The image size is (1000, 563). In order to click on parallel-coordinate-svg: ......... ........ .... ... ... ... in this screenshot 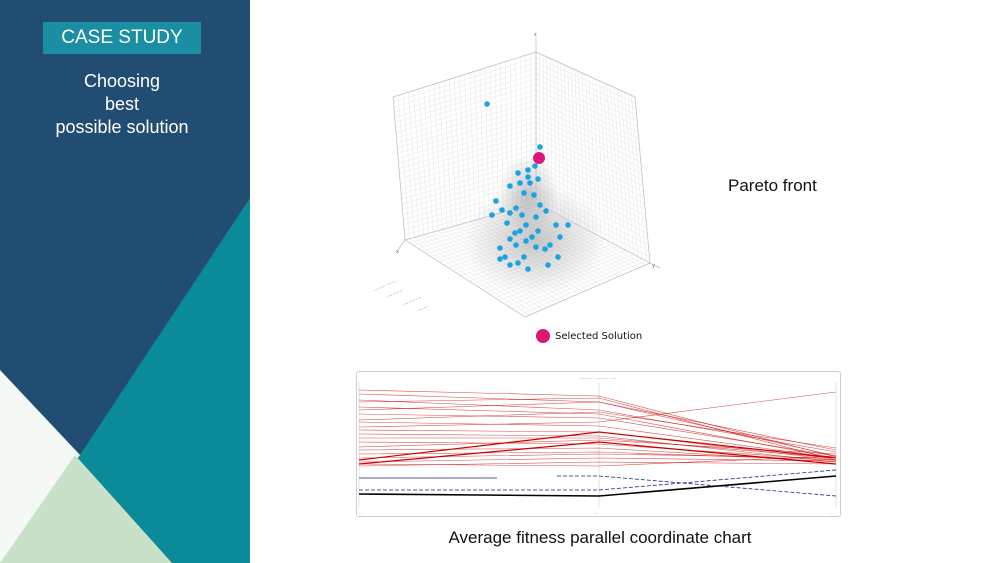, I will do `click(597, 445)`.